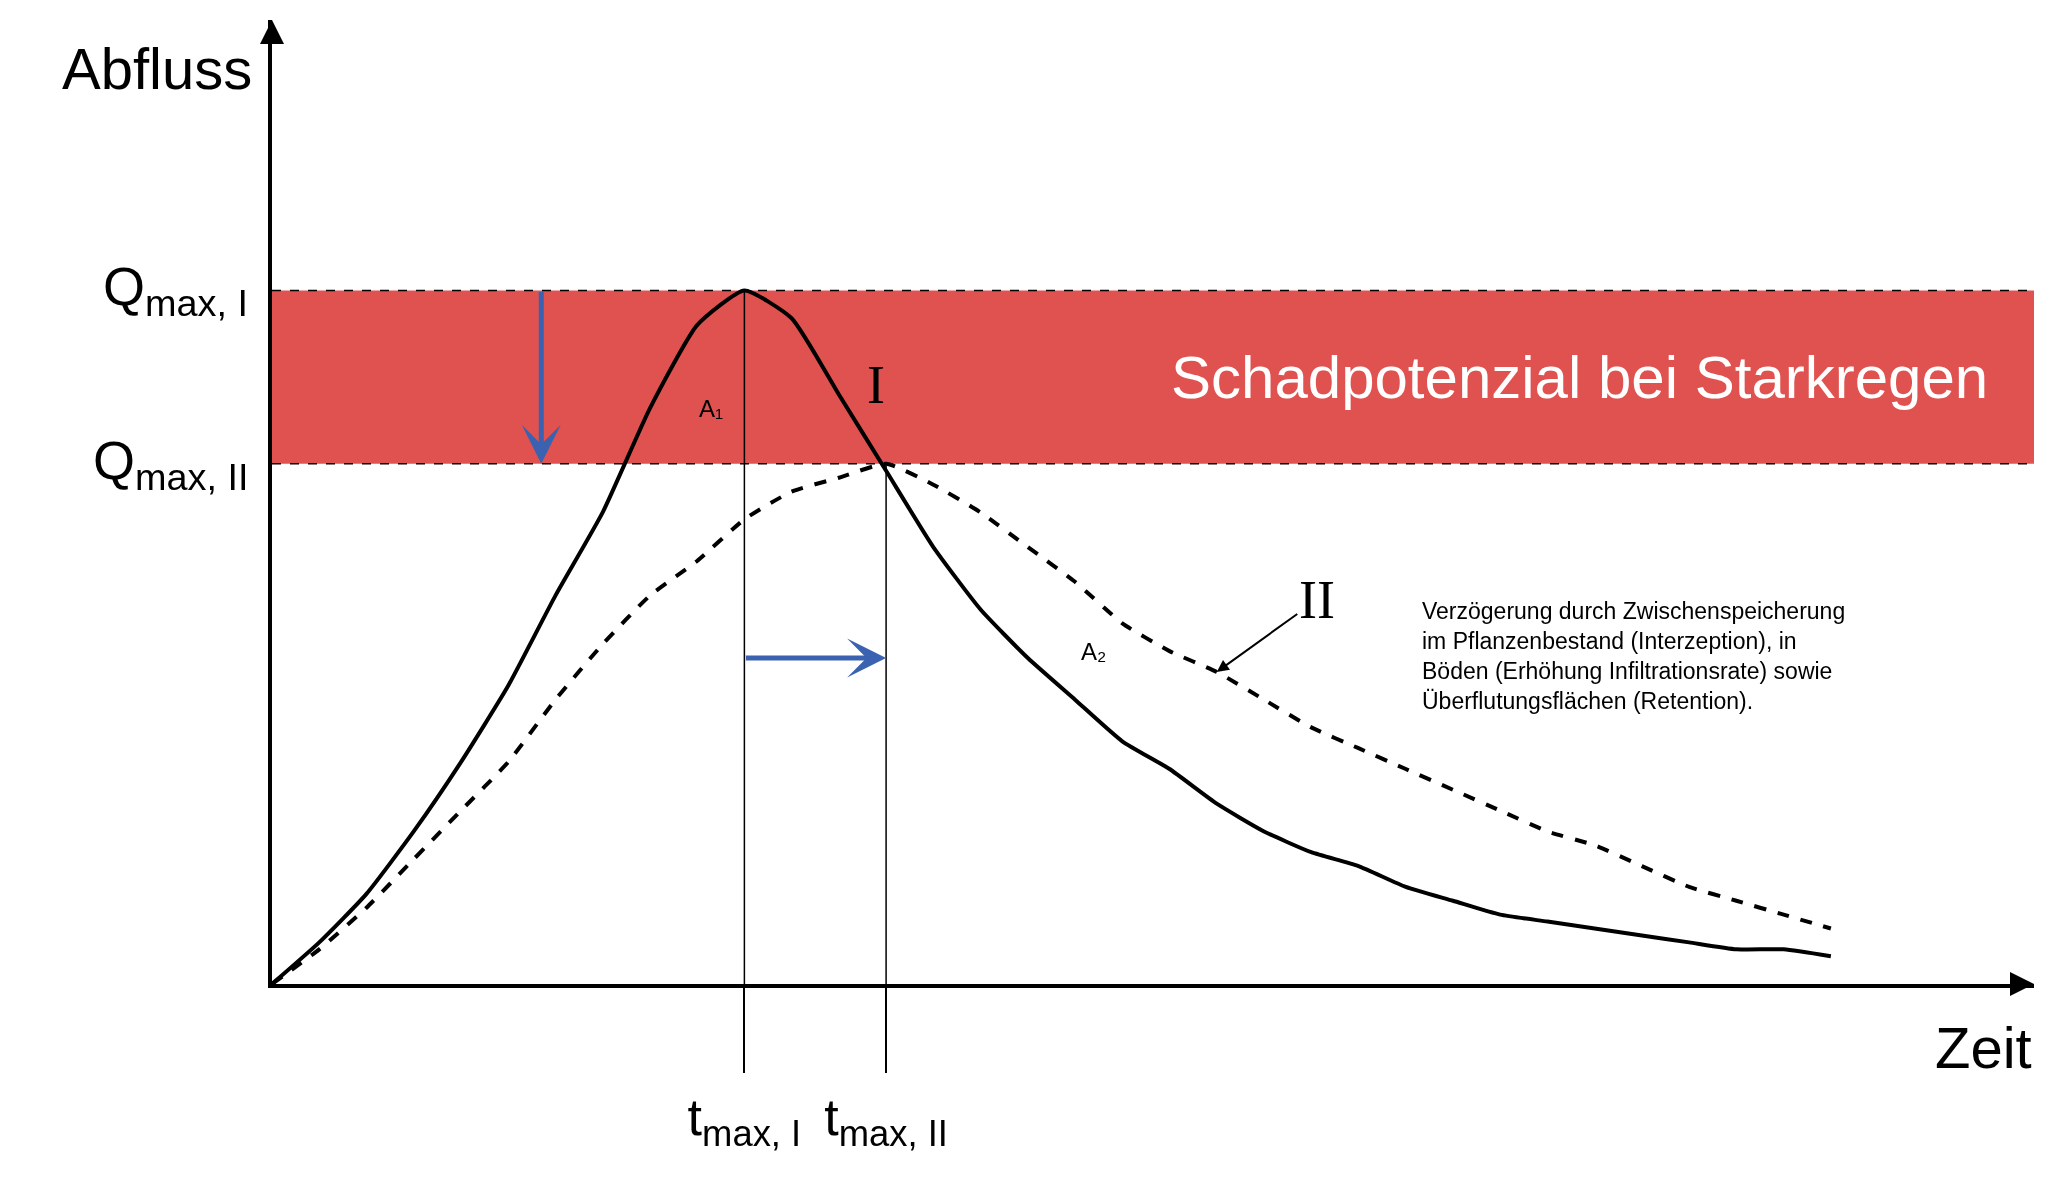 Image resolution: width=2057 pixels, height=1183 pixels. I want to click on annotation: Verzögerung durch Zwischenspeicherung im Pflanzenbestand (Interzeption), in Böden (Erhöhung Infiltrationsrate) sowie Überflutungsflächen (Retention)., so click(1634, 656).